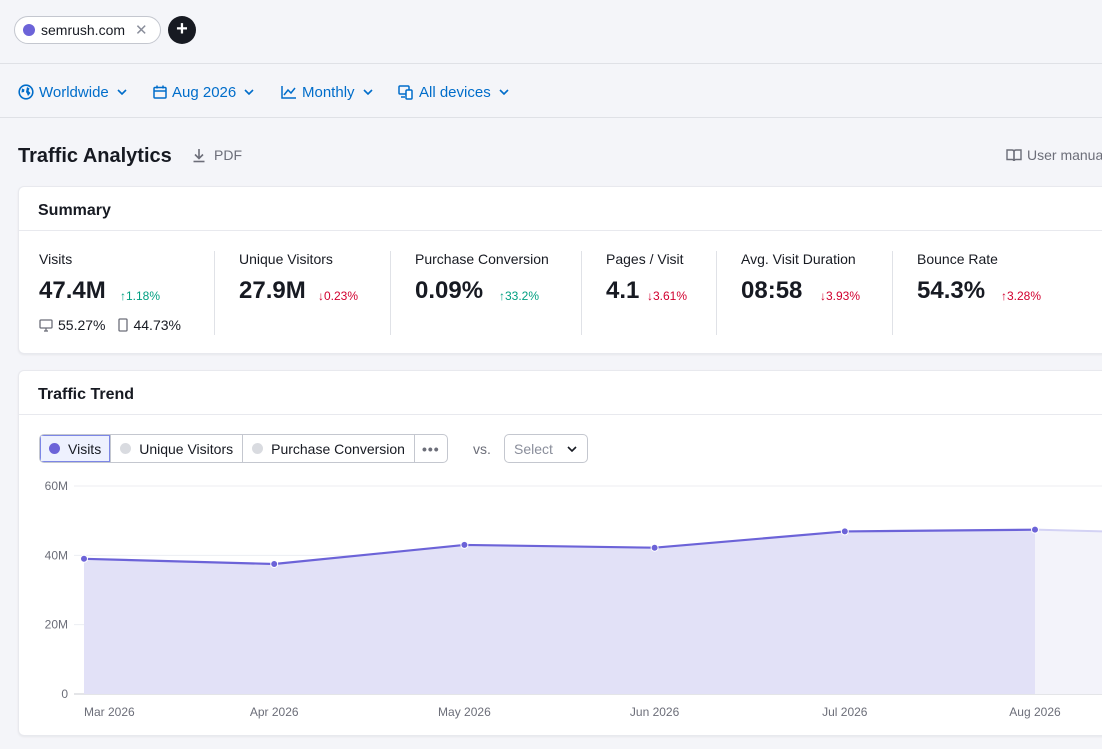 Image resolution: width=1102 pixels, height=749 pixels. I want to click on region-filter-label: Worldwide, so click(74, 92).